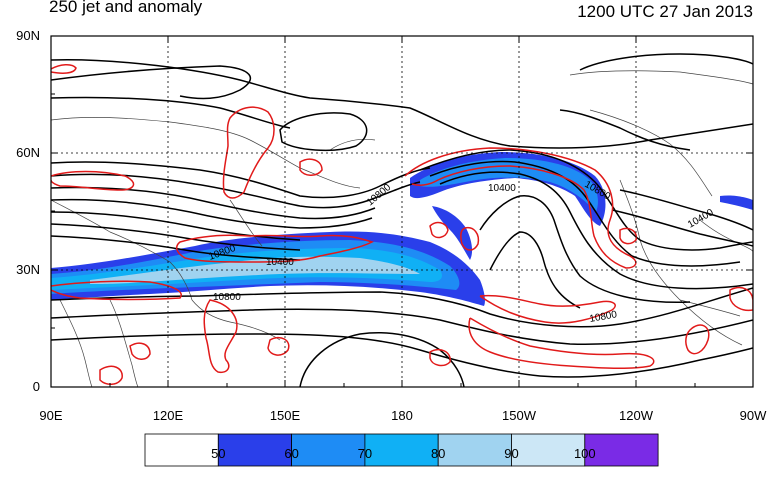 The image size is (768, 488). Describe the element at coordinates (753, 415) in the screenshot. I see `lon-label-90w: 90W` at that location.